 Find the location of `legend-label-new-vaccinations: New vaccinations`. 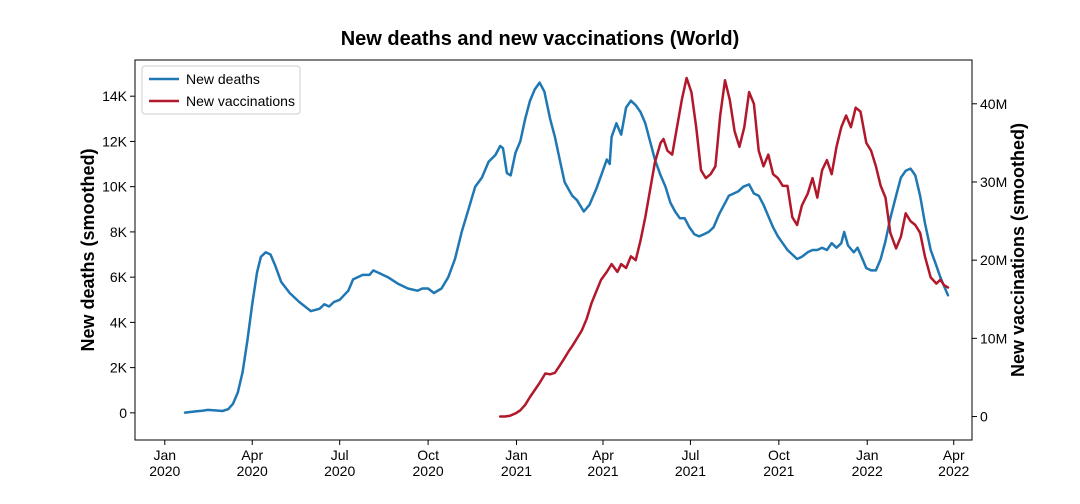

legend-label-new-vaccinations: New vaccinations is located at coordinates (240, 101).